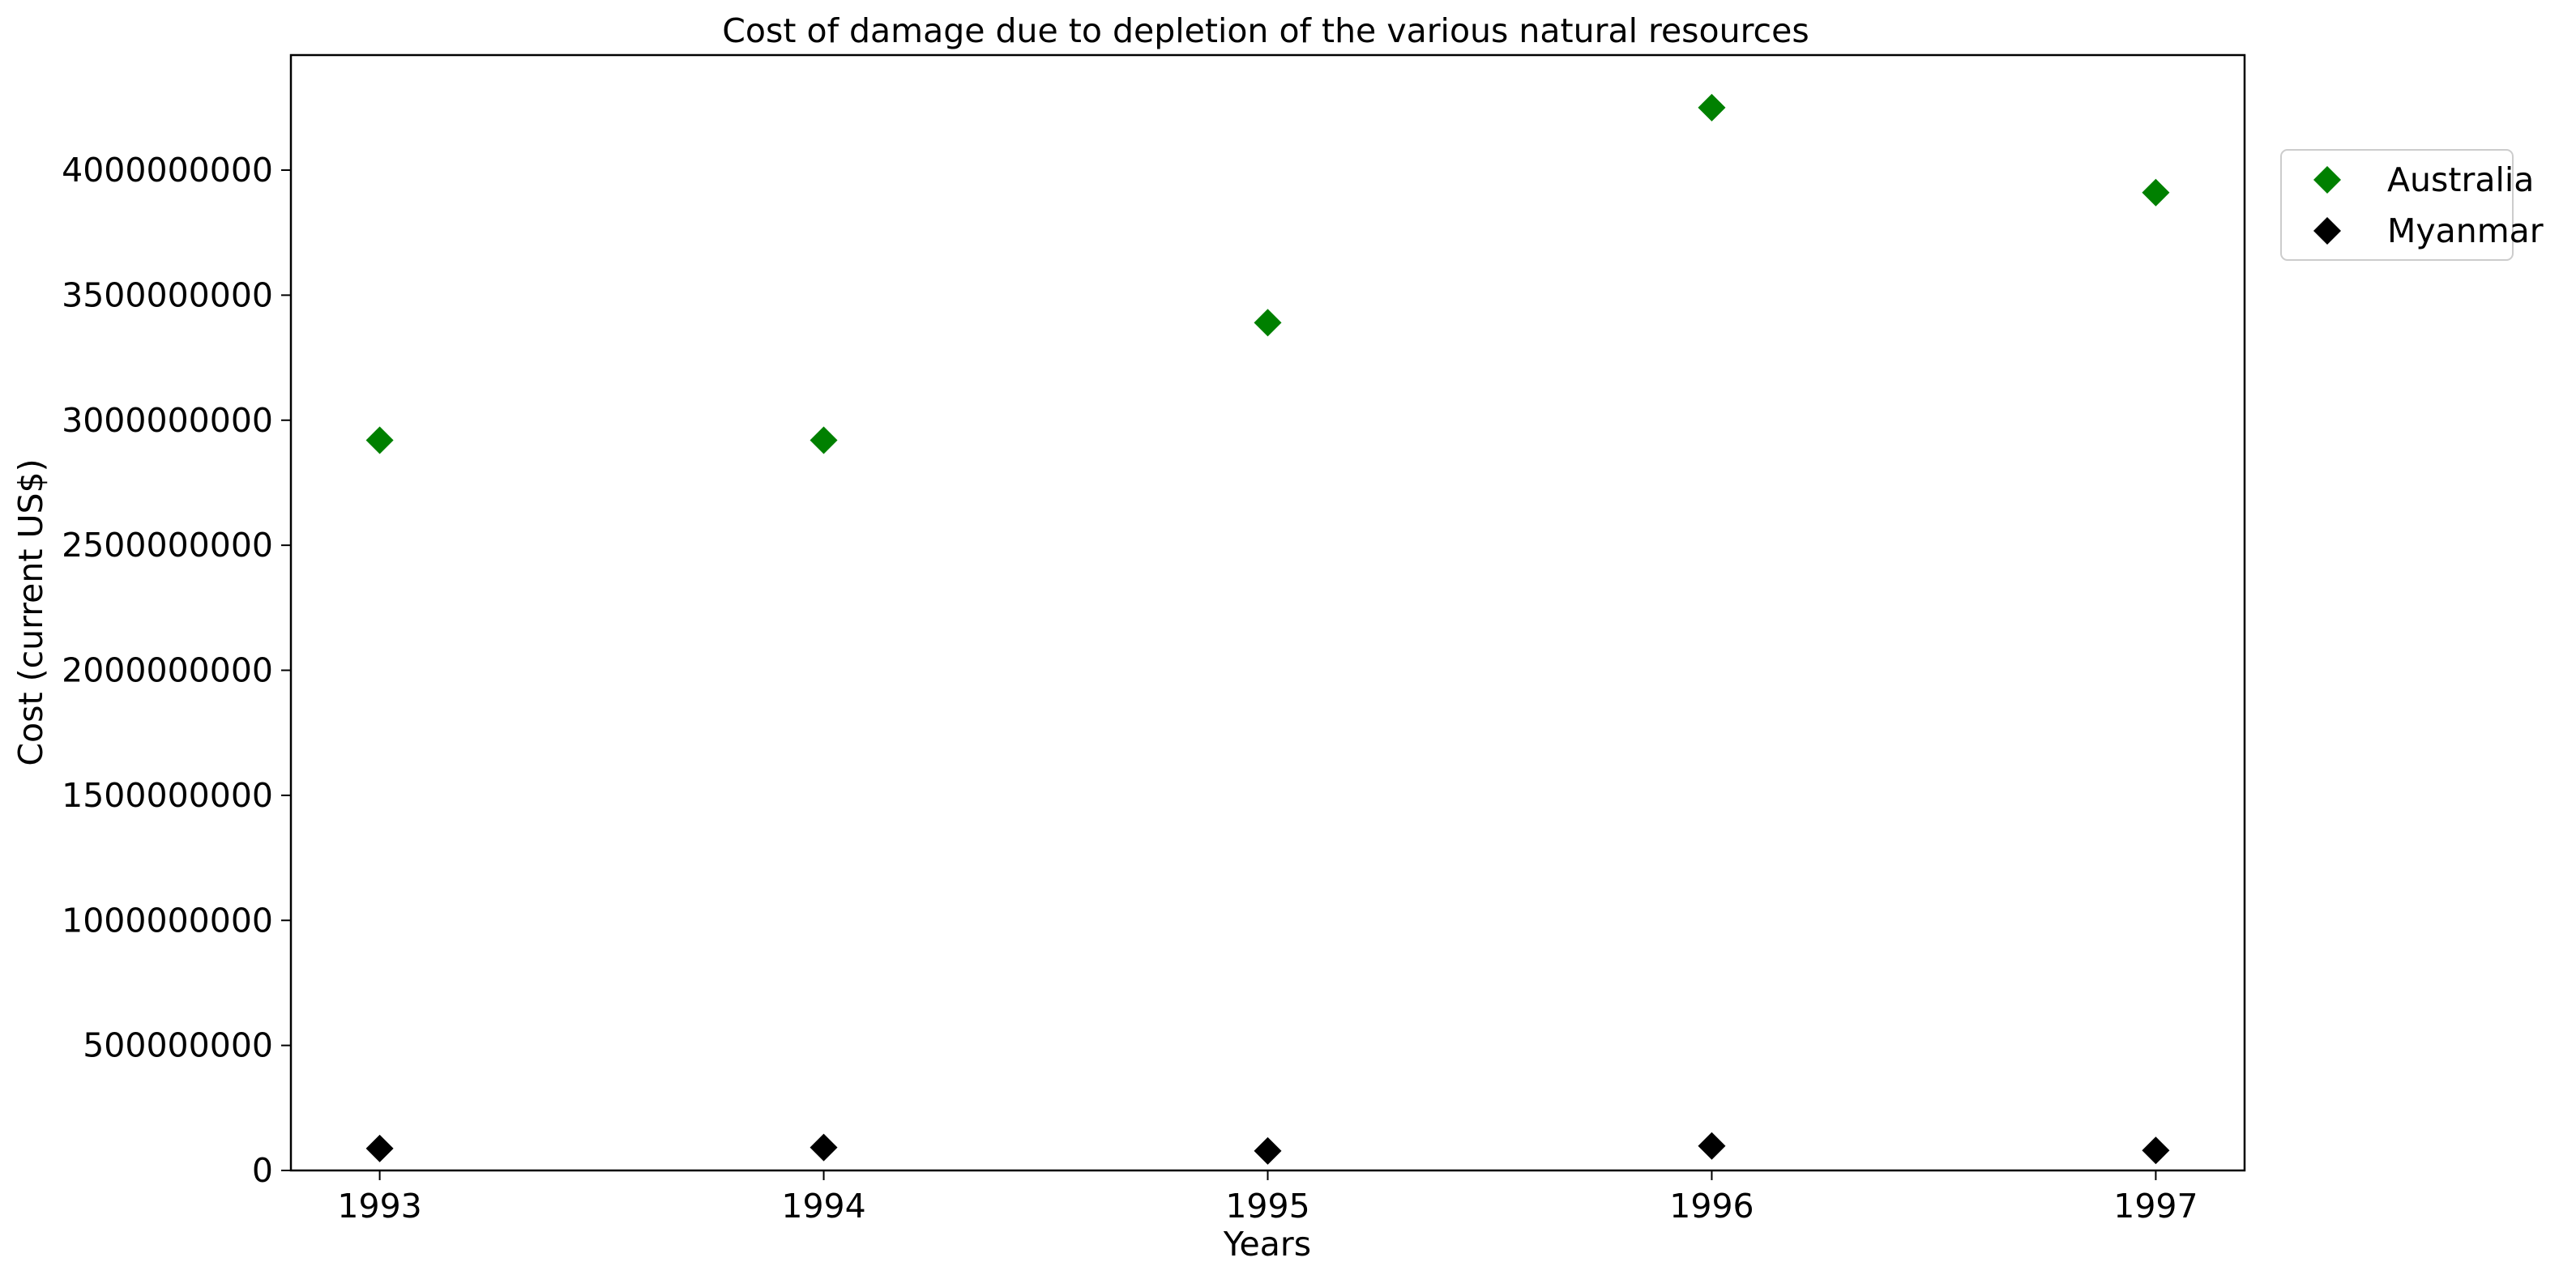 The height and width of the screenshot is (1279, 2576). Describe the element at coordinates (2465, 230) in the screenshot. I see `legend-label-myanmar: Myanmar` at that location.